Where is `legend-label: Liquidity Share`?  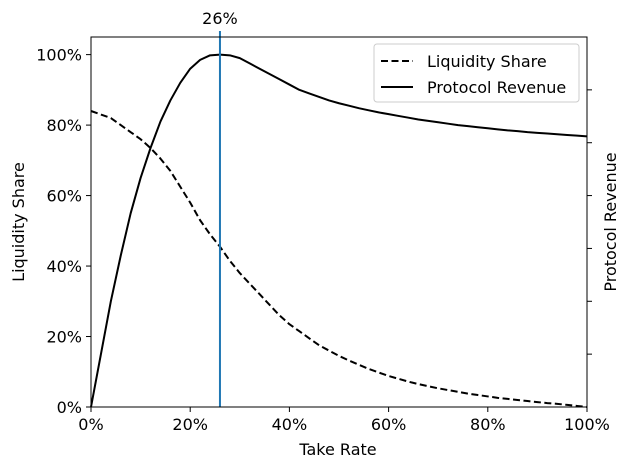
legend-label: Liquidity Share is located at coordinates (487, 61).